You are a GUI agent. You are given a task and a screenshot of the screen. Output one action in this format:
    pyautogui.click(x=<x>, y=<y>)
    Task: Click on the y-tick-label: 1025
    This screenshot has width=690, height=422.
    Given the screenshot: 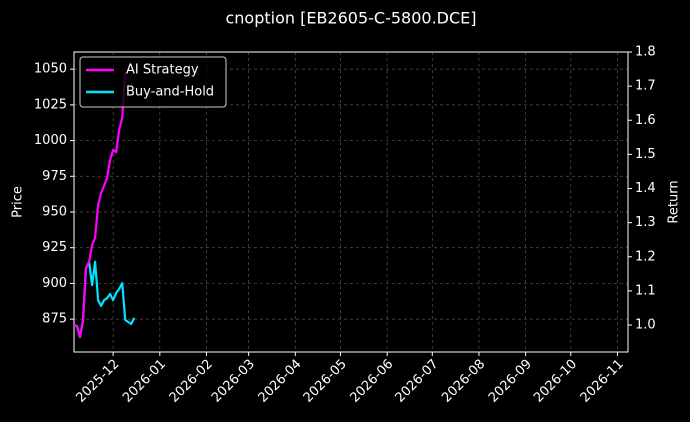 What is the action you would take?
    pyautogui.click(x=50, y=104)
    